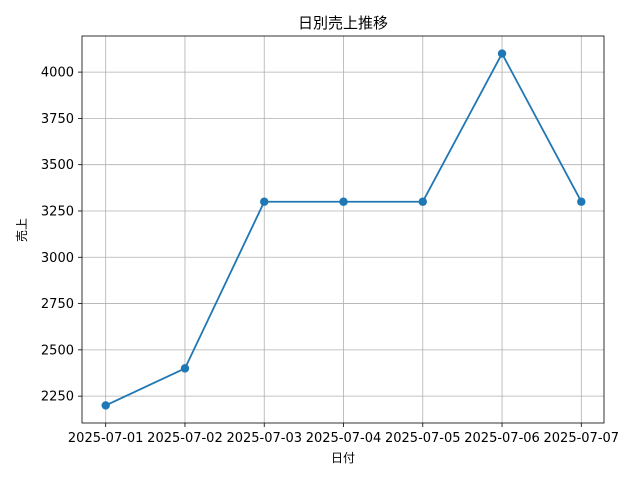 The image size is (640, 480). I want to click on x-tick-label: 2025-07-05, so click(423, 438).